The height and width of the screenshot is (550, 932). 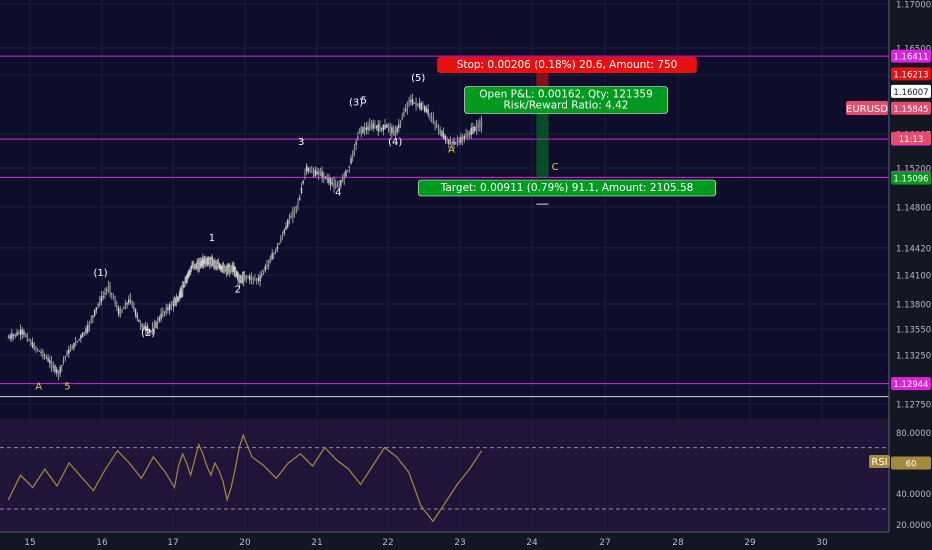 What do you see at coordinates (913, 495) in the screenshot?
I see `rsi-tick-1: 40.0000` at bounding box center [913, 495].